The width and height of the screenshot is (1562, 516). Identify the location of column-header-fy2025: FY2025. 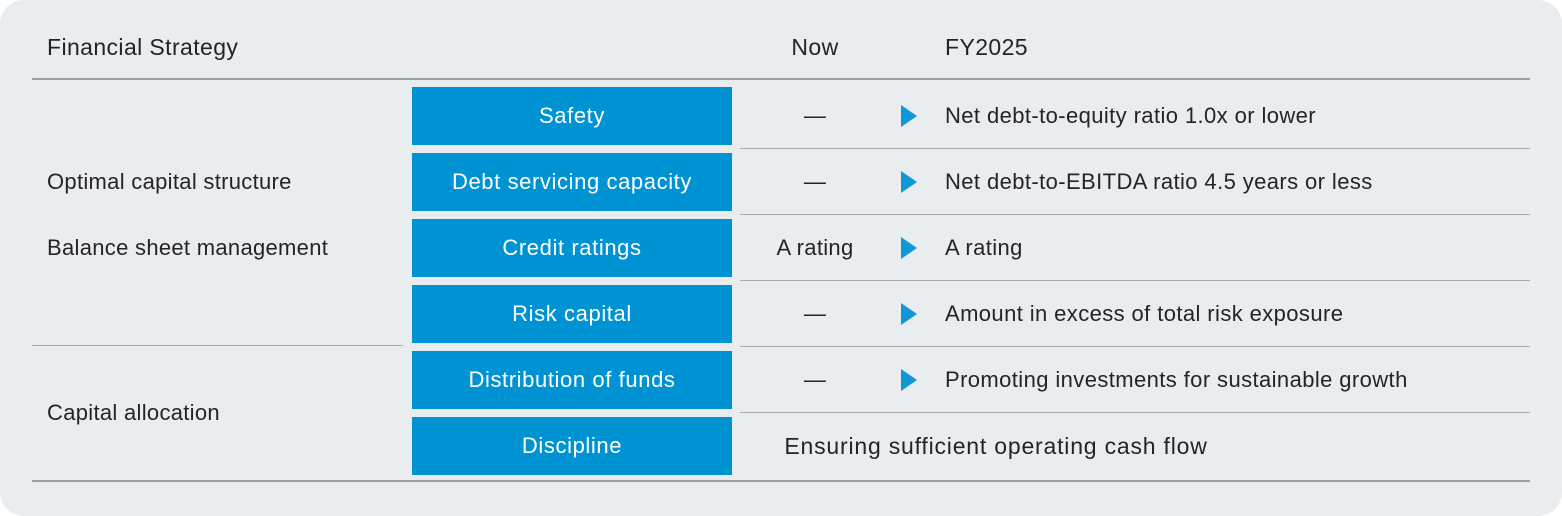
(986, 47).